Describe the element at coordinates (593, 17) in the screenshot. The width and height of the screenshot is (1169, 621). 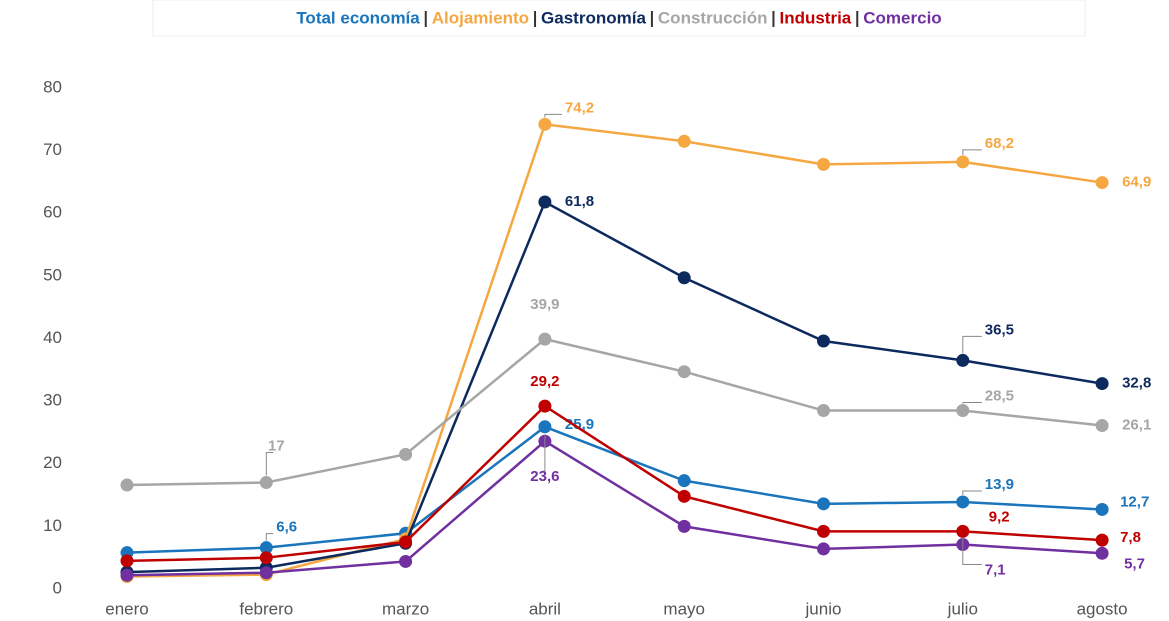
I see `legend-label: Gastronomía` at that location.